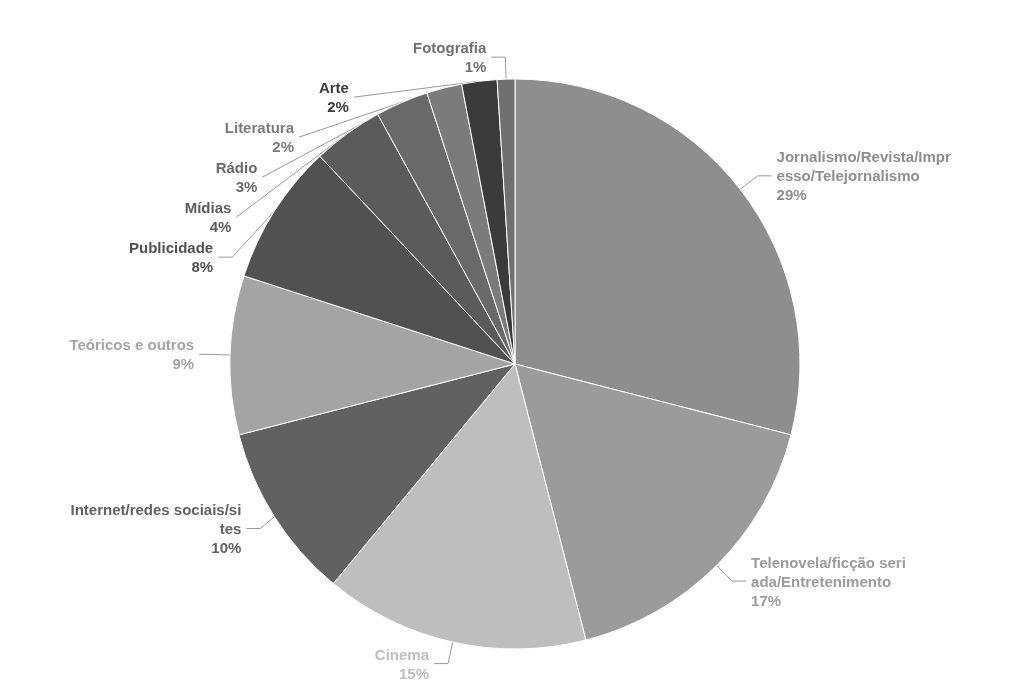 Image resolution: width=1033 pixels, height=693 pixels. What do you see at coordinates (402, 654) in the screenshot?
I see `slice-label: Cinema` at bounding box center [402, 654].